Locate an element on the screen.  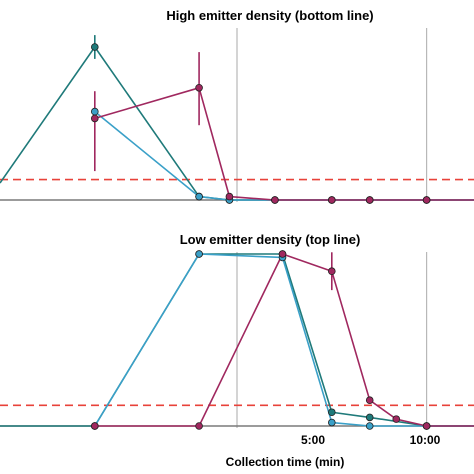
panel-1-title: High emitter density (bottom line) is located at coordinates (269, 15).